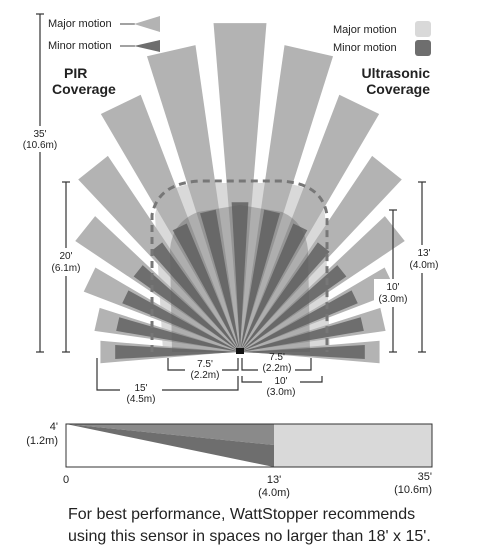 This screenshot has width=490, height=560. What do you see at coordinates (277, 368) in the screenshot?
I see `dim-right-7-5-m: (2.2m)` at bounding box center [277, 368].